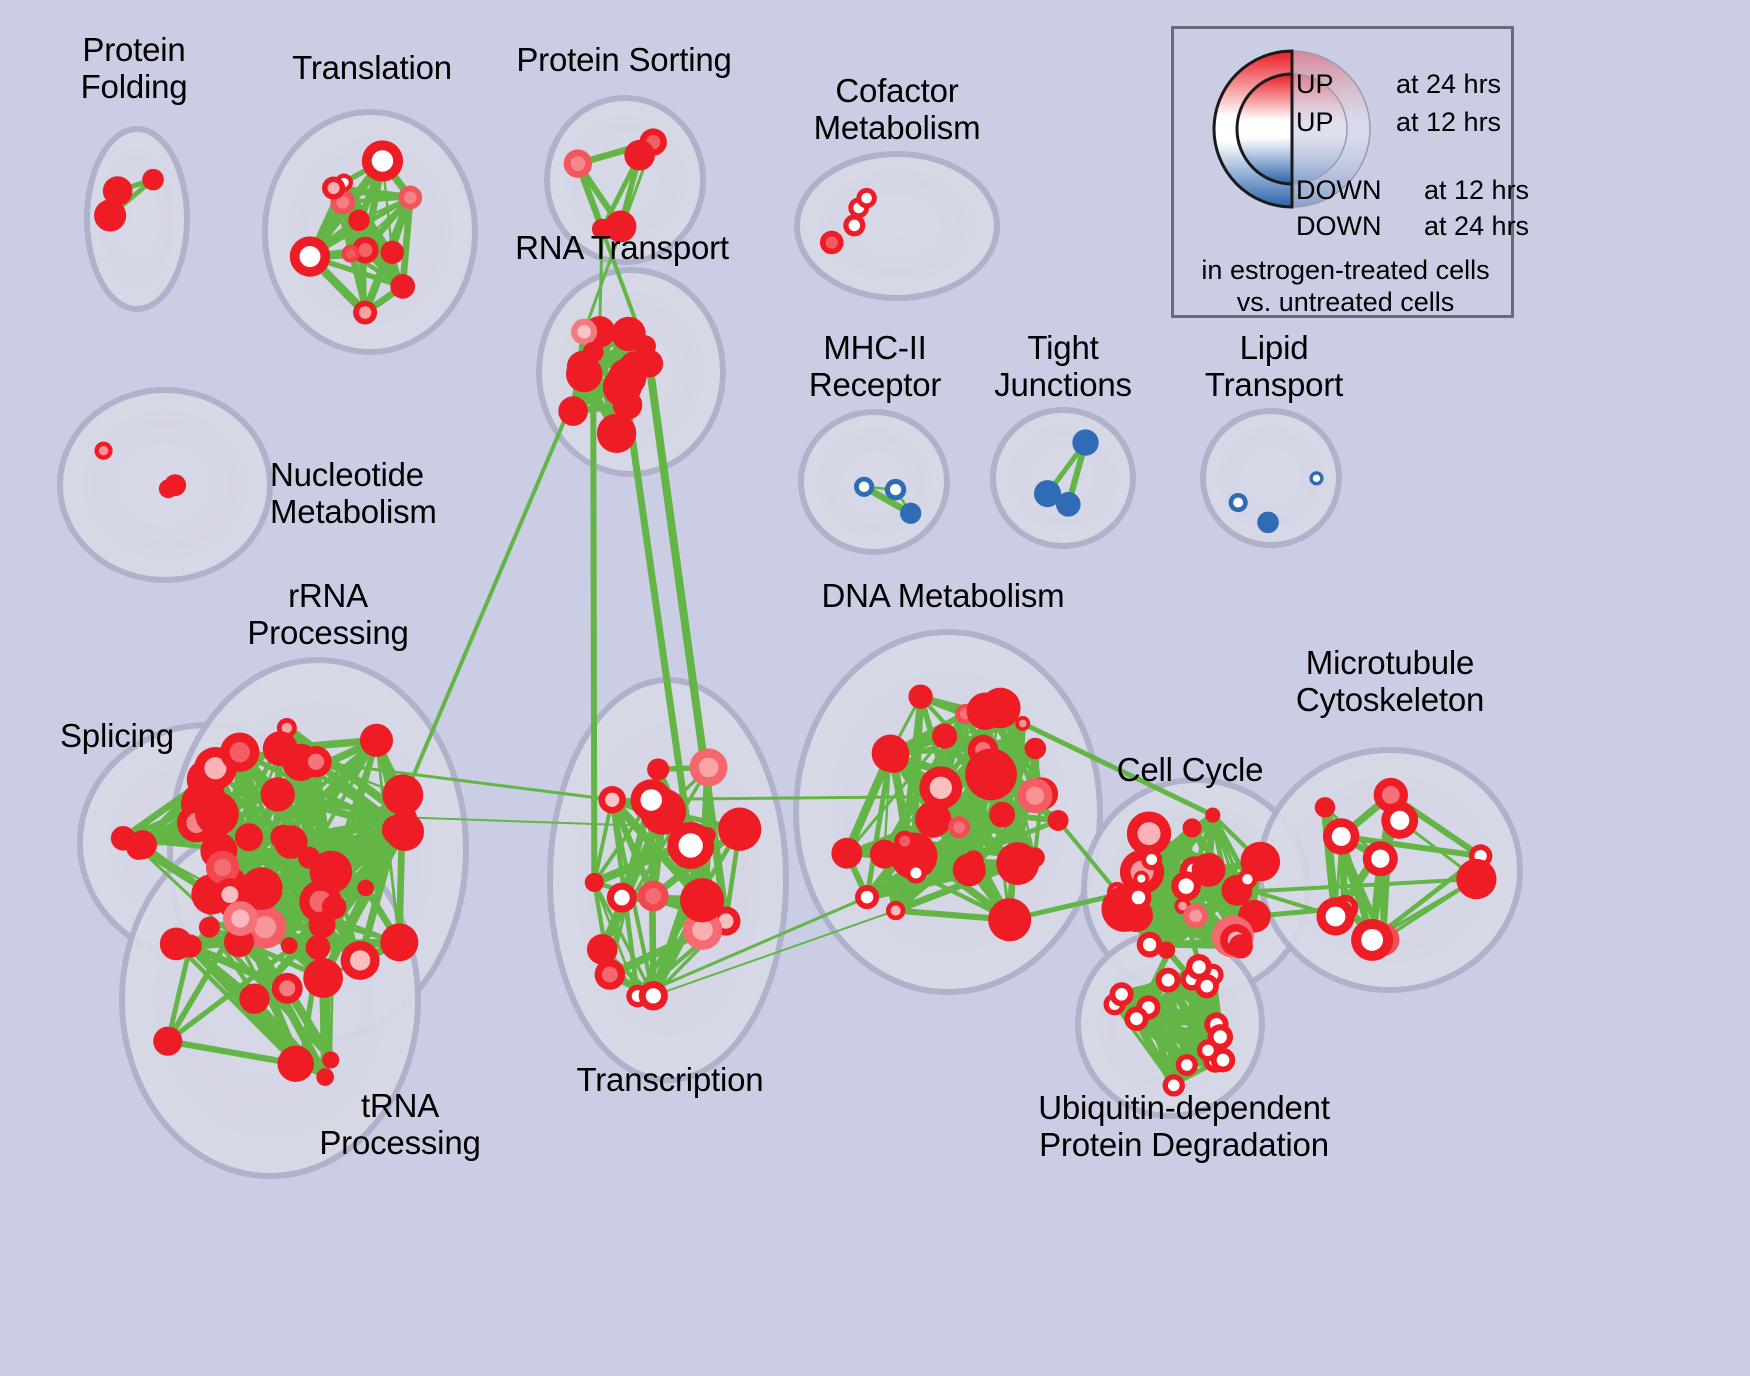 The height and width of the screenshot is (1376, 1750). What do you see at coordinates (117, 735) in the screenshot?
I see `cluster-label-splicing: Splicing` at bounding box center [117, 735].